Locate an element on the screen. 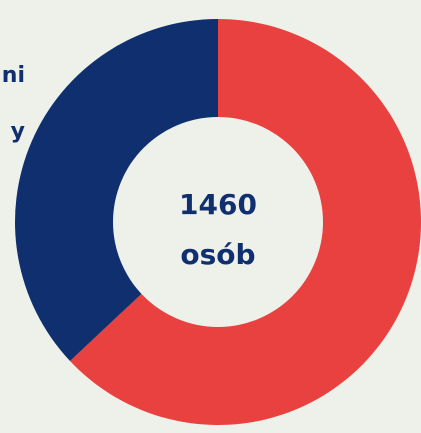  center-value: 1460 is located at coordinates (218, 204).